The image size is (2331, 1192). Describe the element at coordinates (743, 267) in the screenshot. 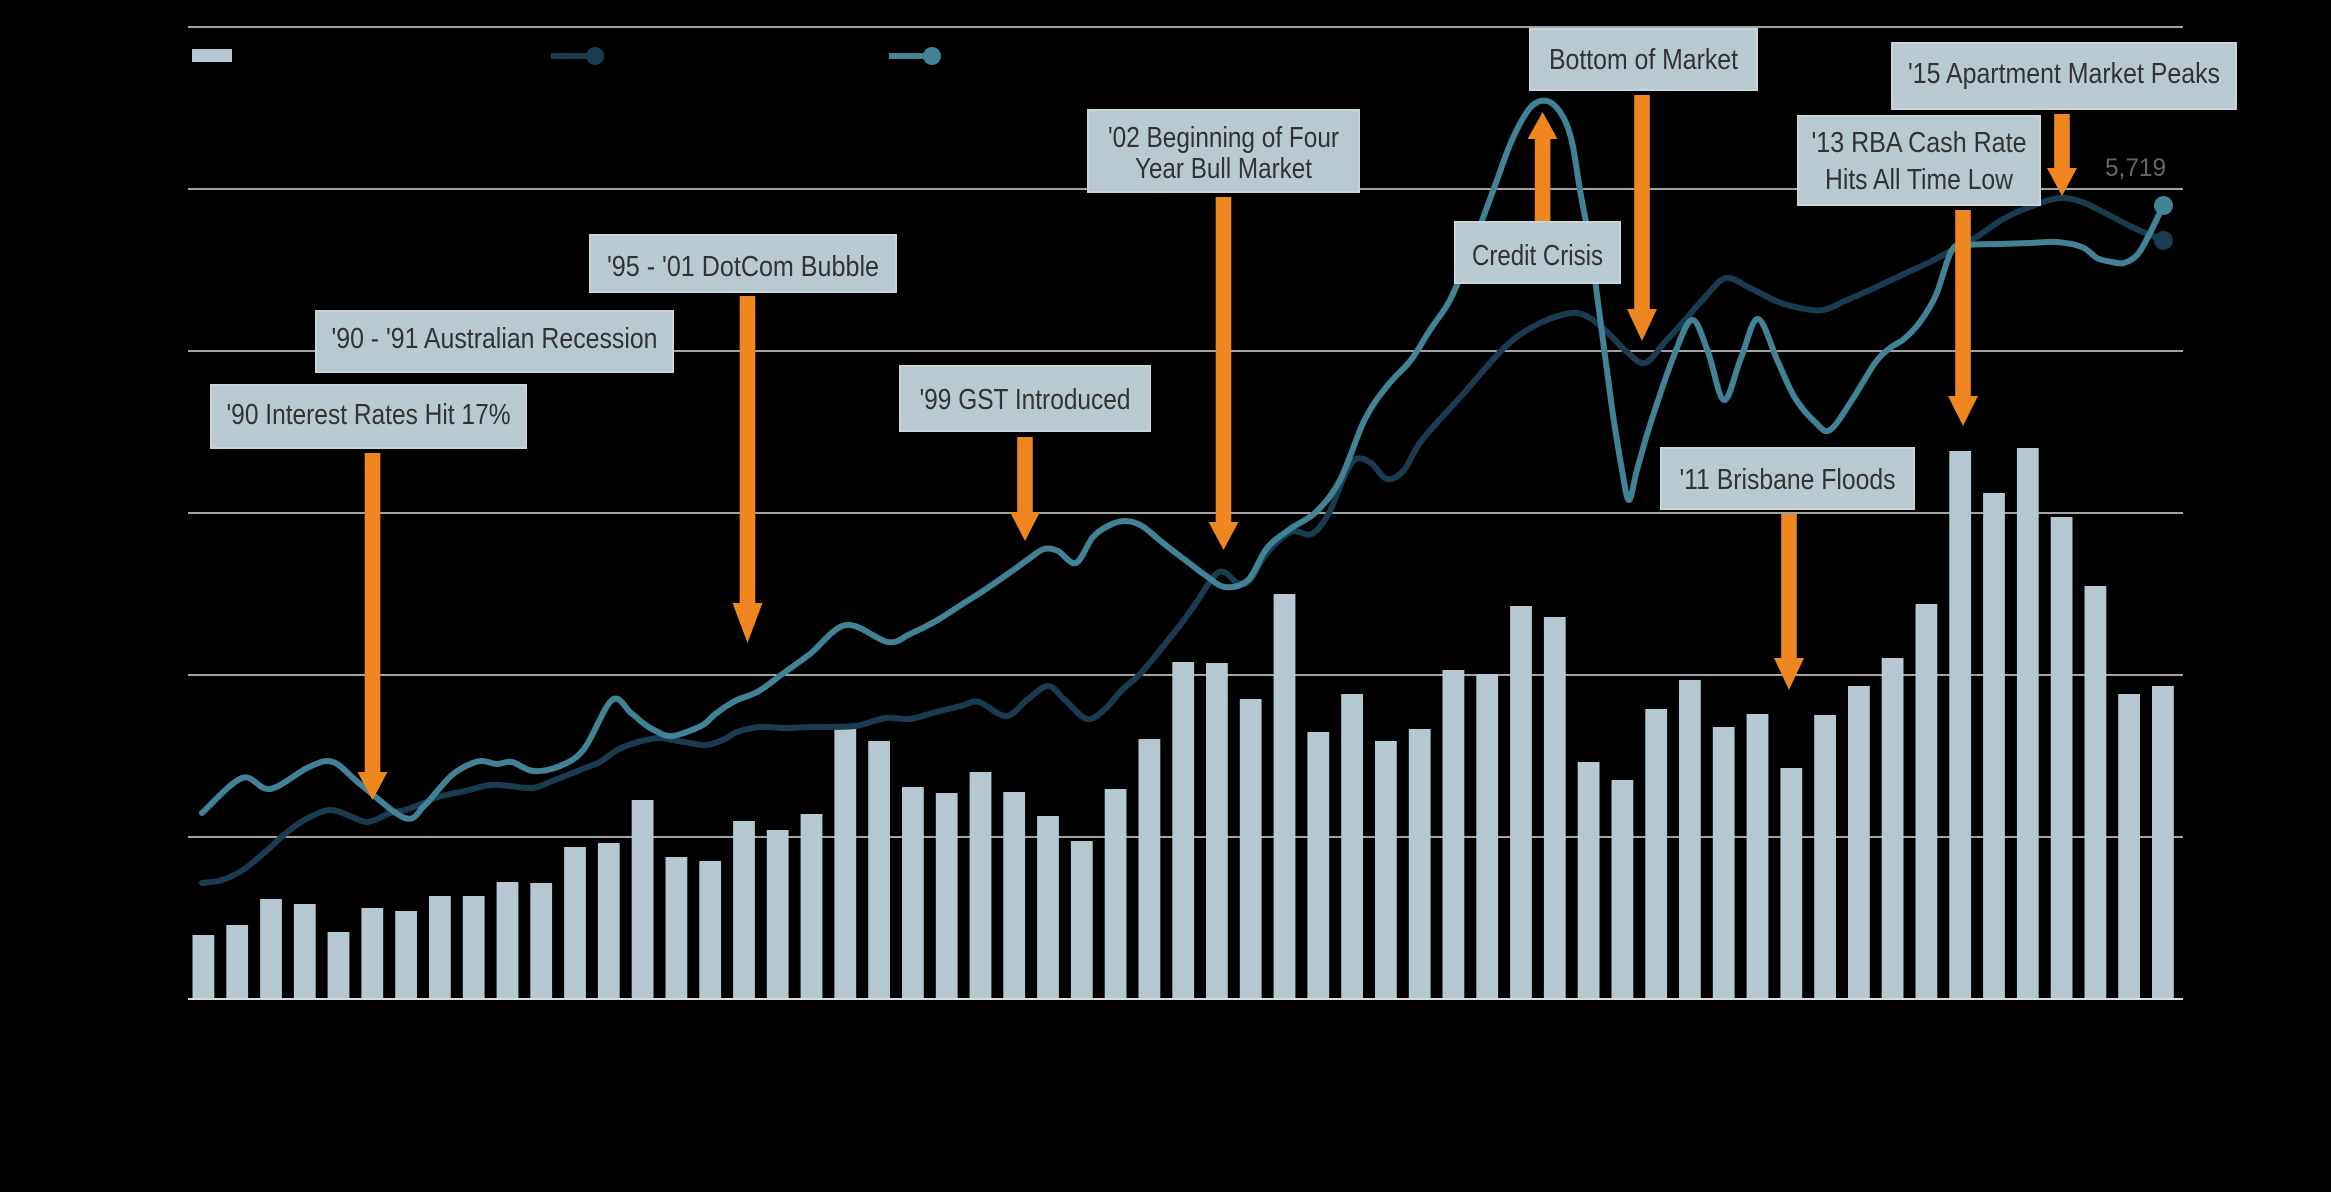

I see `svg-text: '95 - '01 DotCom Bubble` at that location.